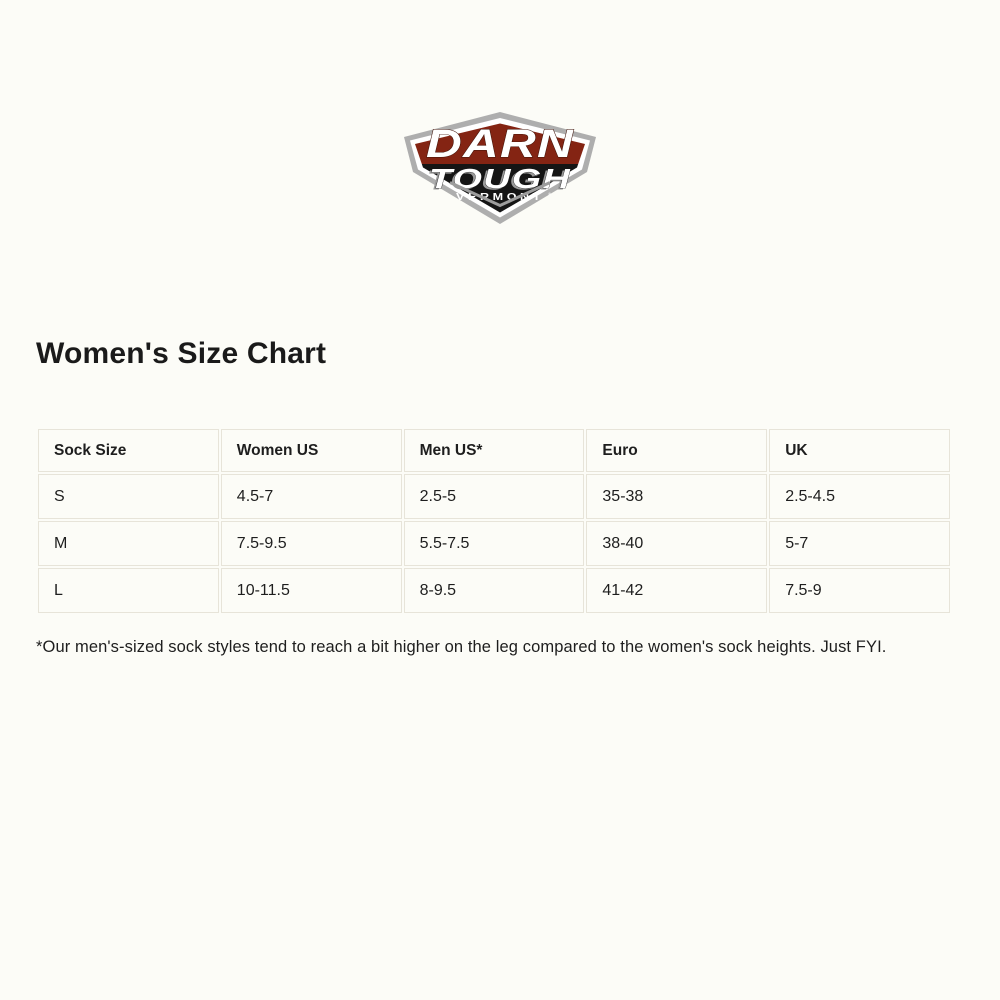 The height and width of the screenshot is (1000, 1000). I want to click on brand-logo: DARN TOUGH TOUGH VERMONT ®, so click(500, 167).